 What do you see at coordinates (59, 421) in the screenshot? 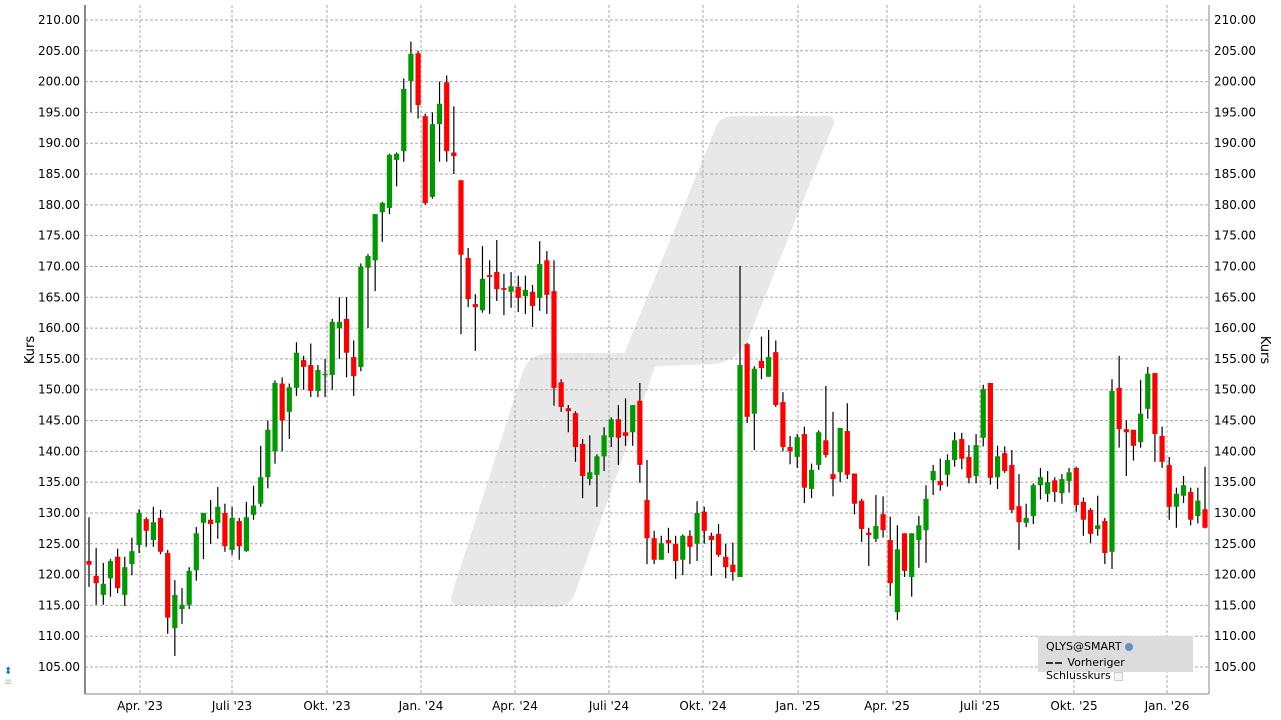
I see `y-tick-label-left: 145.00` at bounding box center [59, 421].